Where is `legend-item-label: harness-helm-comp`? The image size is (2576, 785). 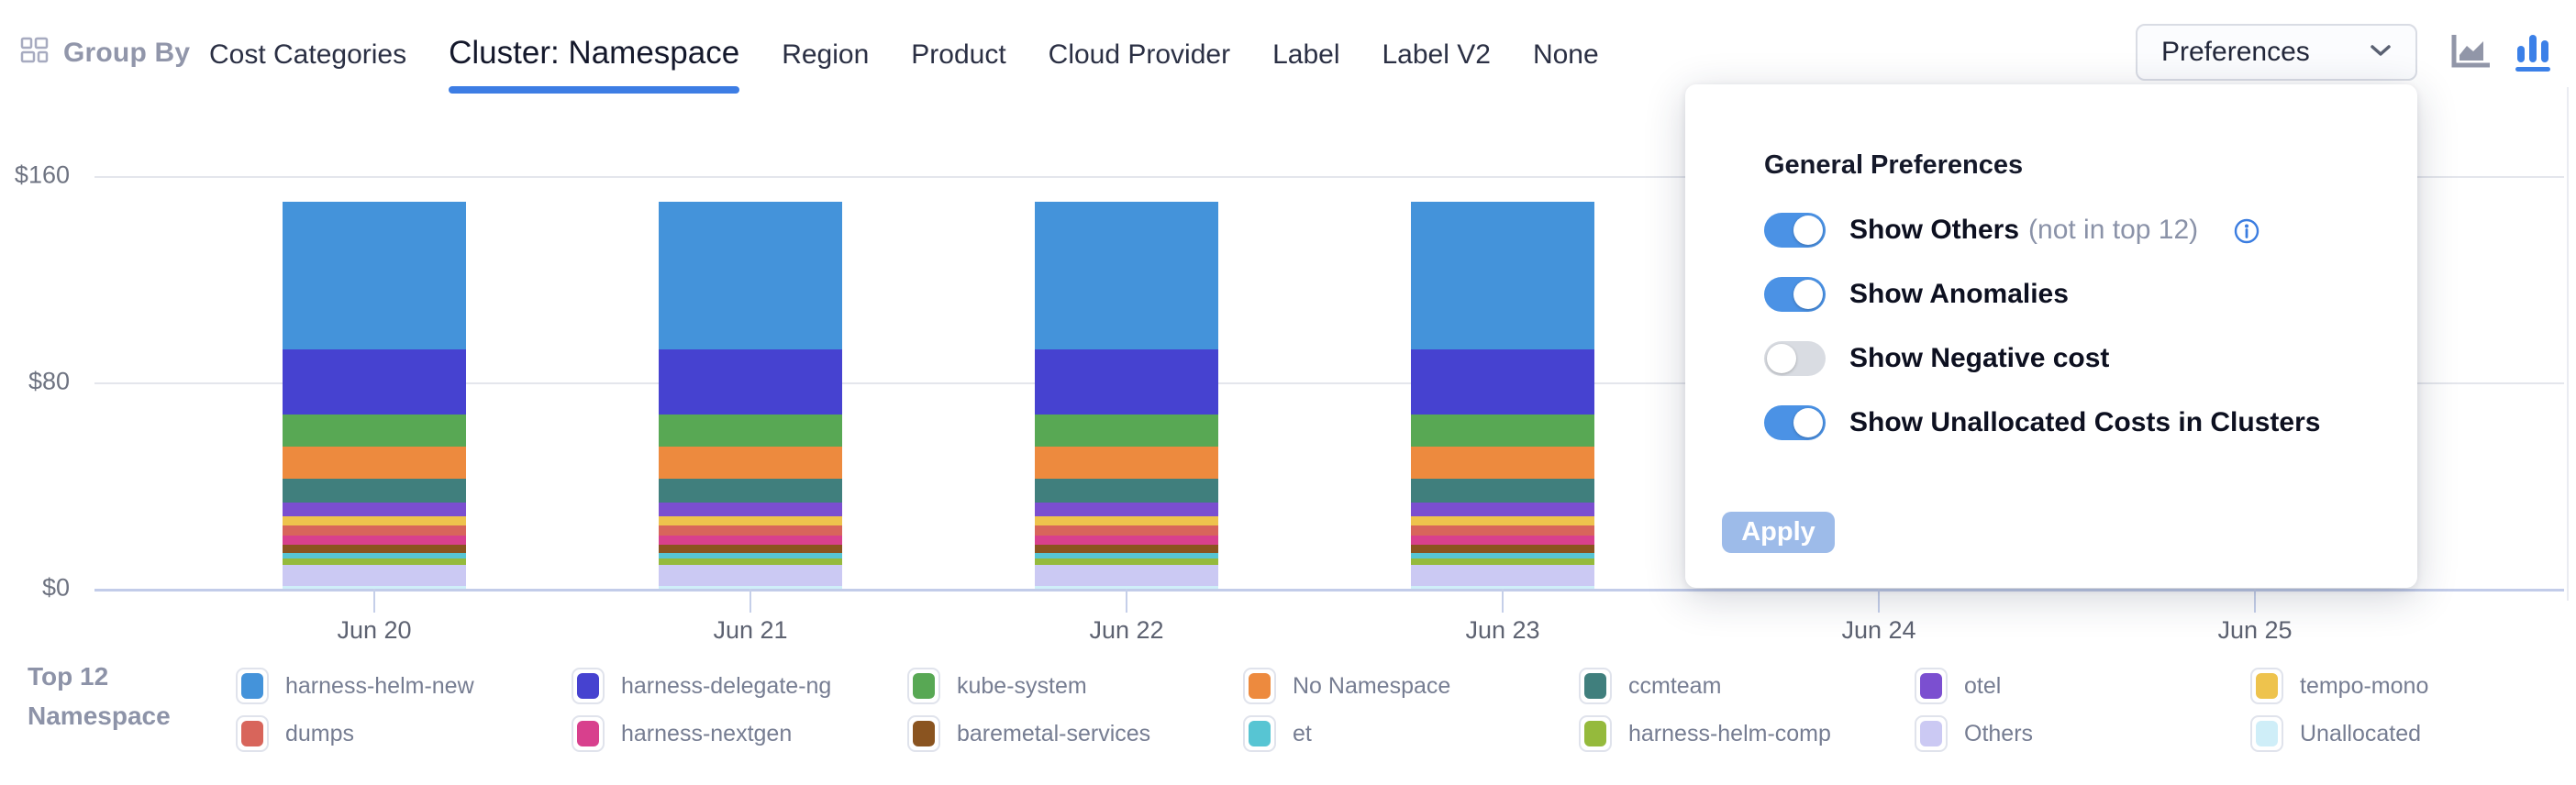 legend-item-label: harness-helm-comp is located at coordinates (1729, 733).